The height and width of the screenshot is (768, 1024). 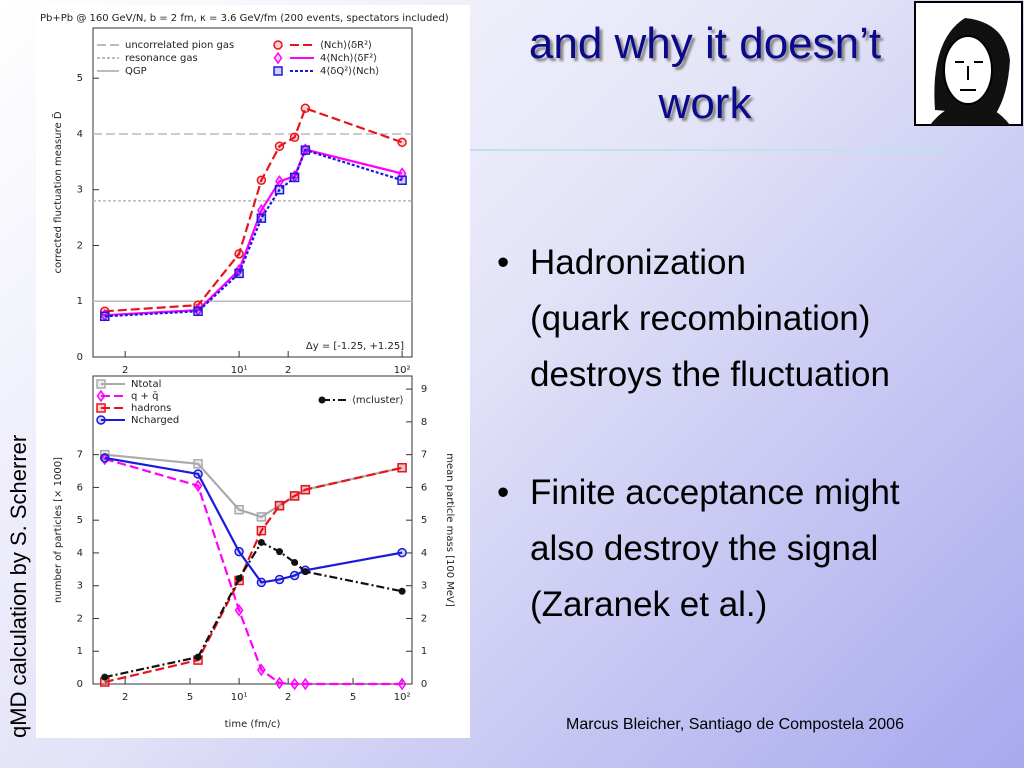 What do you see at coordinates (144, 396) in the screenshot?
I see `legend-label: q + q̄` at bounding box center [144, 396].